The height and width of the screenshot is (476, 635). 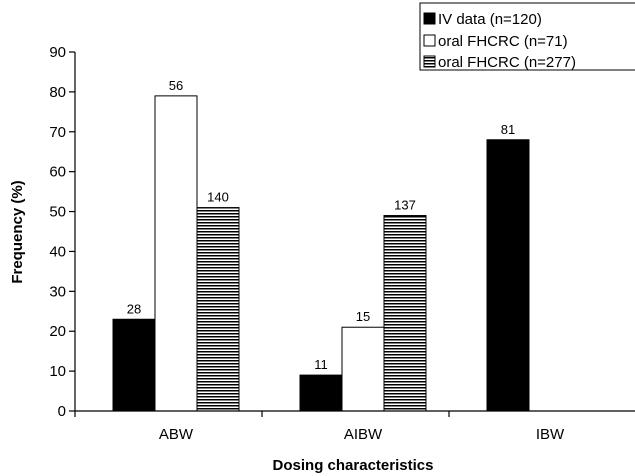 What do you see at coordinates (353, 465) in the screenshot?
I see `x-axis-title: Dosing characteristics` at bounding box center [353, 465].